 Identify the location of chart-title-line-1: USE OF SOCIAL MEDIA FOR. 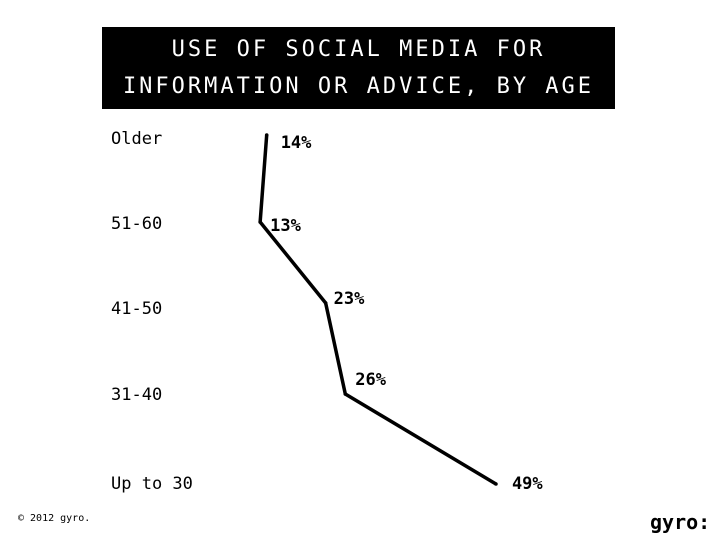
(358, 49).